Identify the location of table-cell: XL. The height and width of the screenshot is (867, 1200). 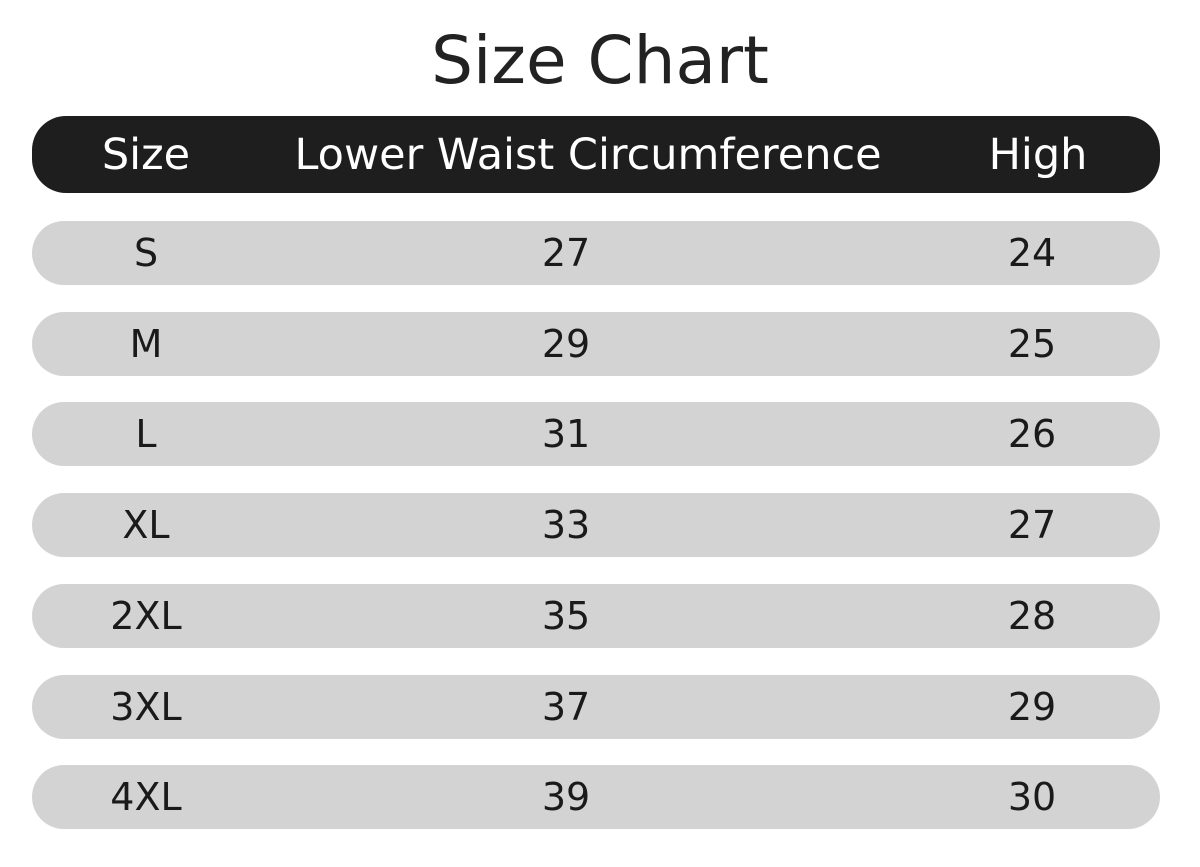
(146, 525).